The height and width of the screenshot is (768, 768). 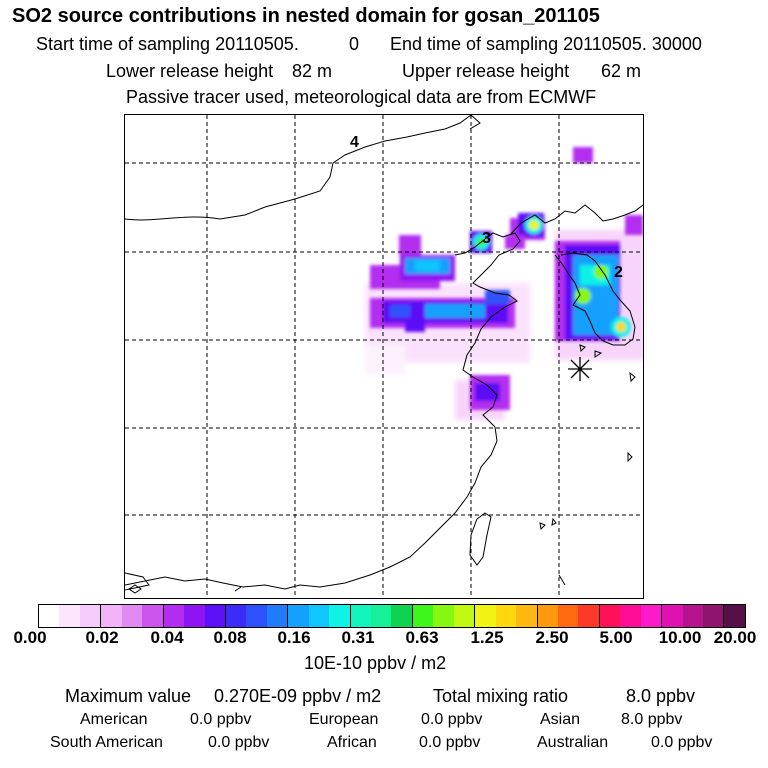 What do you see at coordinates (102, 637) in the screenshot?
I see `colorbar-tick: 0.02` at bounding box center [102, 637].